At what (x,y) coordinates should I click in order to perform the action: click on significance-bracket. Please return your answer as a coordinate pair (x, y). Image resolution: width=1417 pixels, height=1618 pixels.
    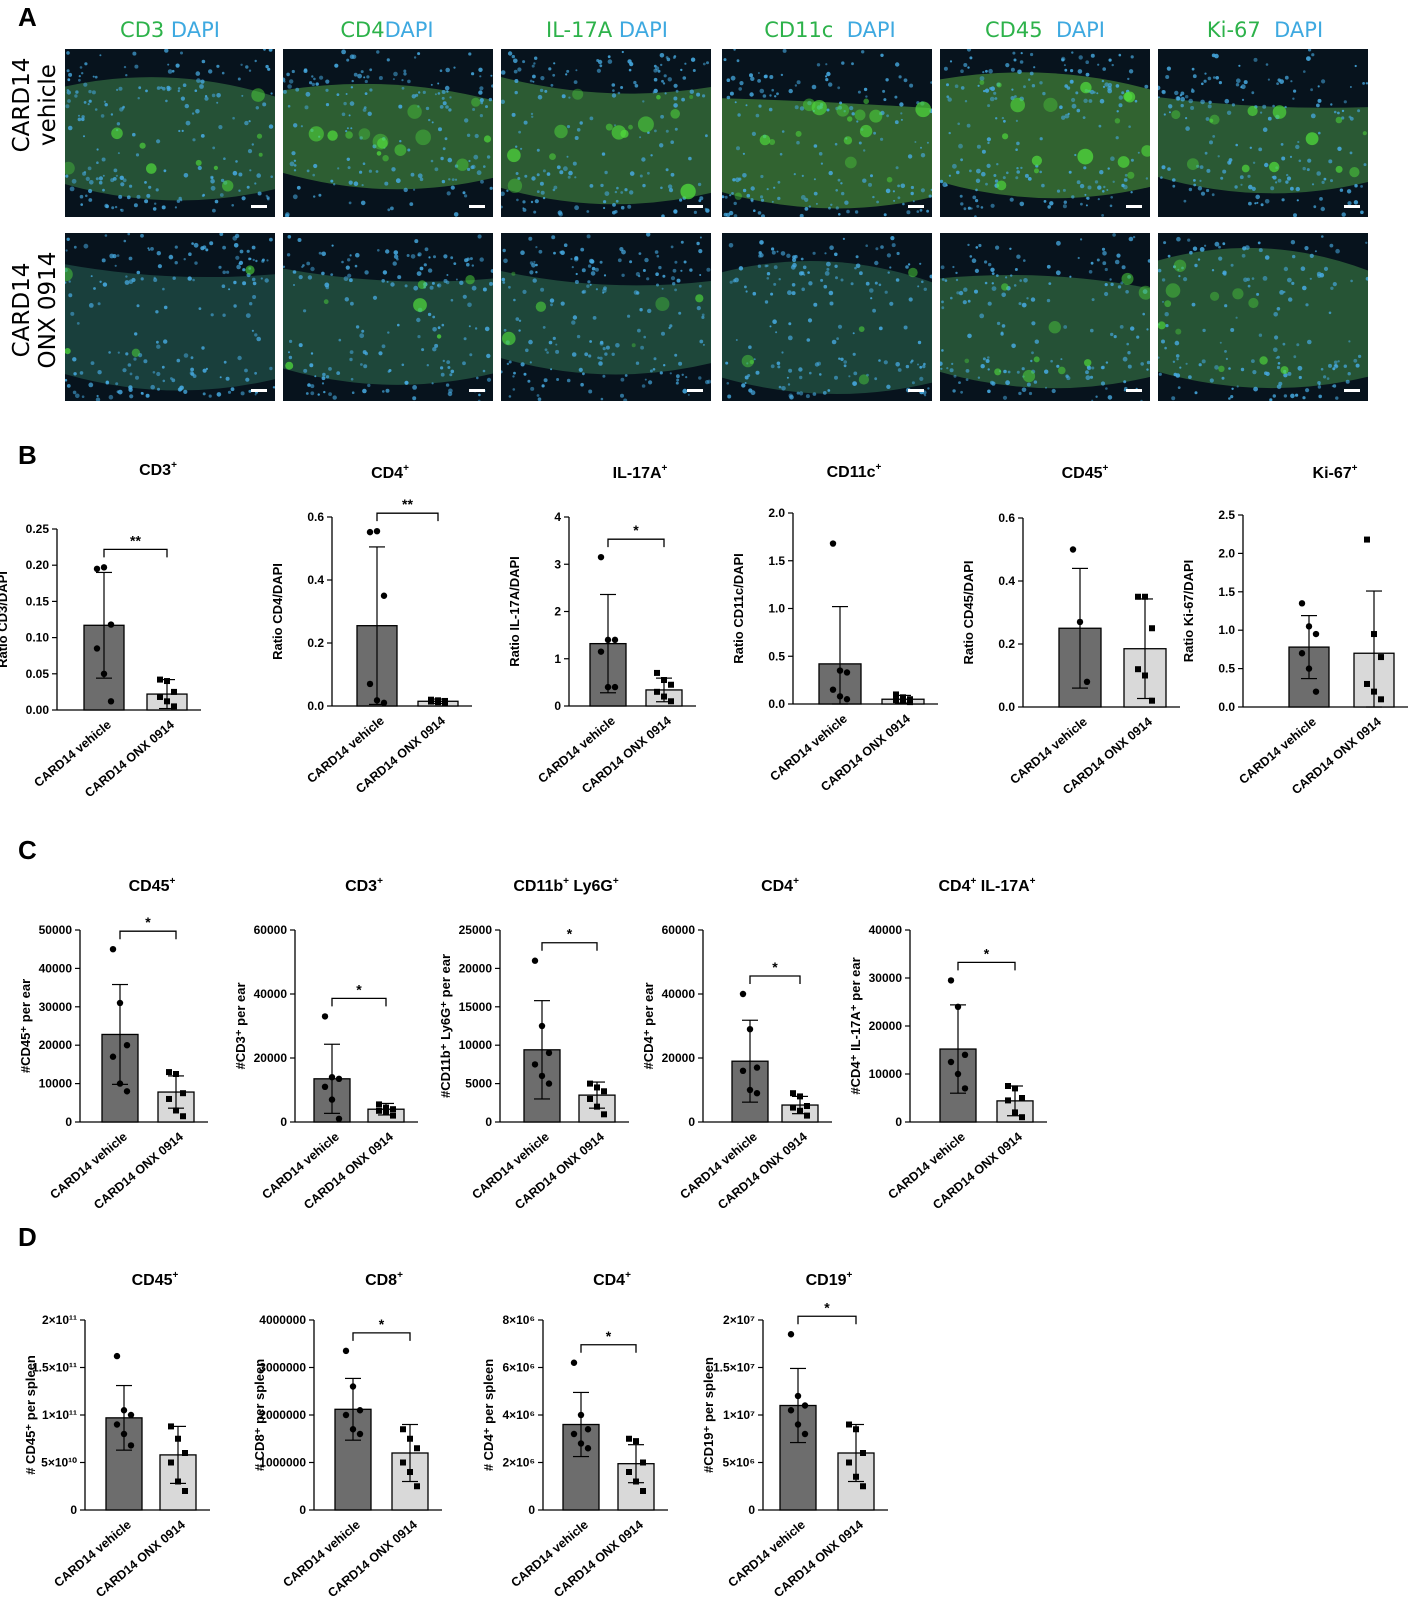
    Looking at the image, I should click on (359, 1002).